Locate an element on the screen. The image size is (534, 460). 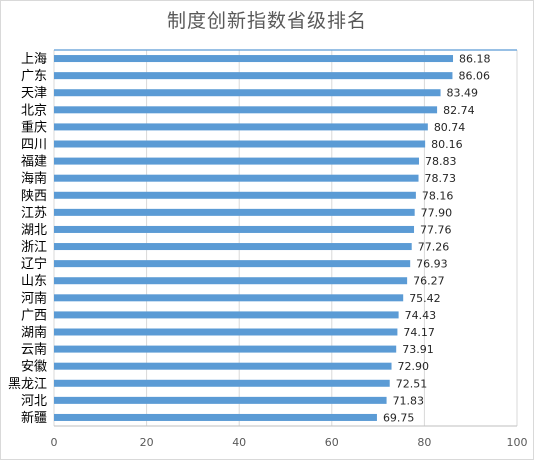
chart-title: 制度创新指数省级排名 is located at coordinates (266, 21).